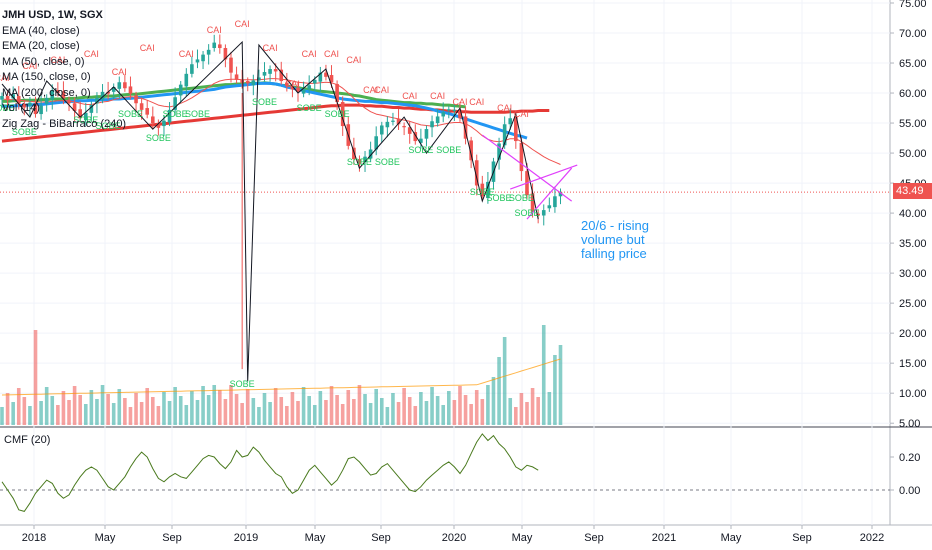 Image resolution: width=932 pixels, height=550 pixels. Describe the element at coordinates (544, 177) in the screenshot. I see `wedge-lower-line` at that location.